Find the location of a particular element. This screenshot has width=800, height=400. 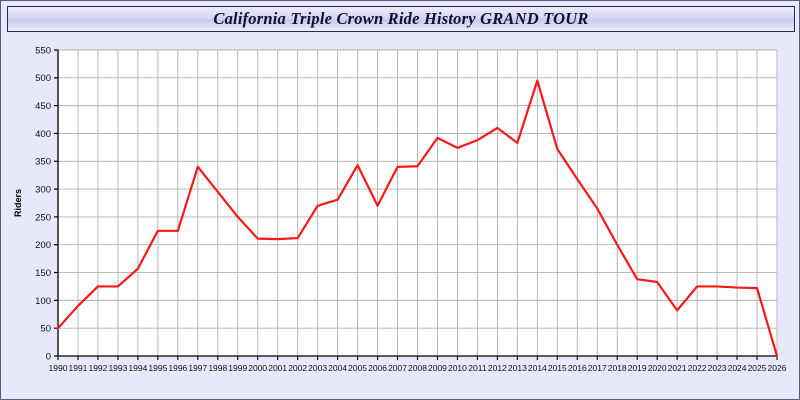

y-tick-label: 0 is located at coordinates (48, 356).